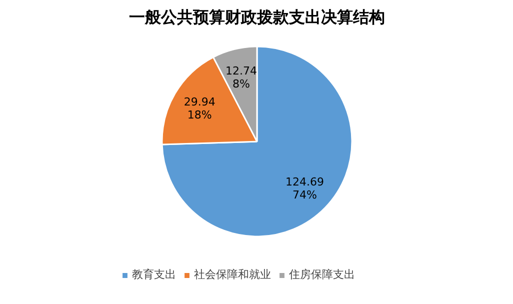  I want to click on legend-label: 教育支出, so click(154, 274).